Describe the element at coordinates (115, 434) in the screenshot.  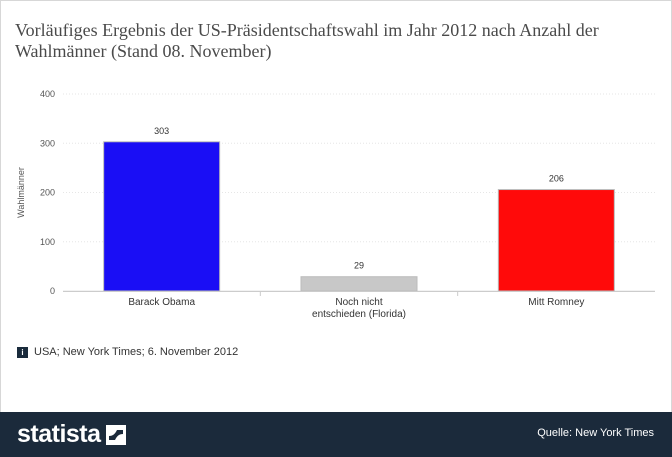
I see `statista-logo-icon` at that location.